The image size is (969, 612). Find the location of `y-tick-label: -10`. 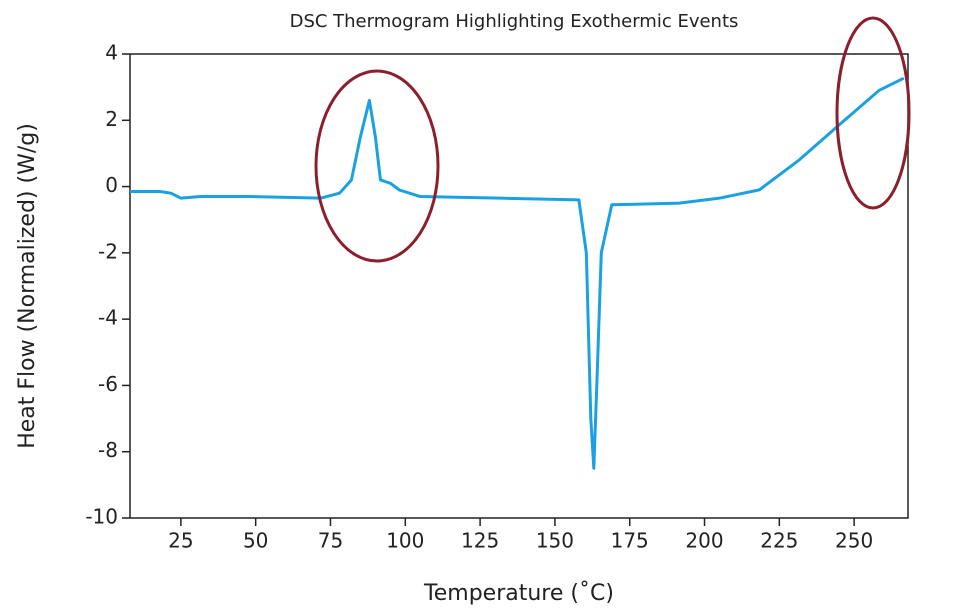

y-tick-label: -10 is located at coordinates (101, 517).